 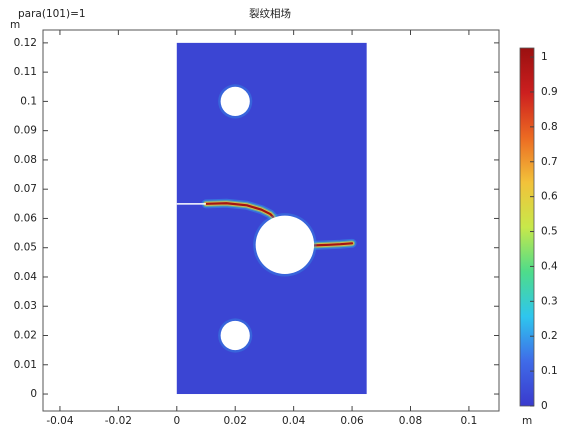 I want to click on colorbar-tick-label: 0.3, so click(x=549, y=301).